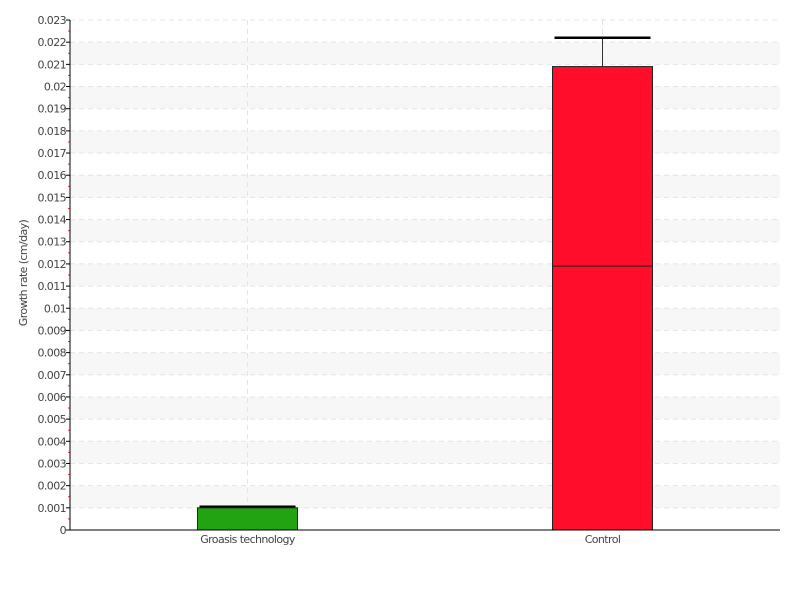  I want to click on y-tick-label: 0.015, so click(52, 197).